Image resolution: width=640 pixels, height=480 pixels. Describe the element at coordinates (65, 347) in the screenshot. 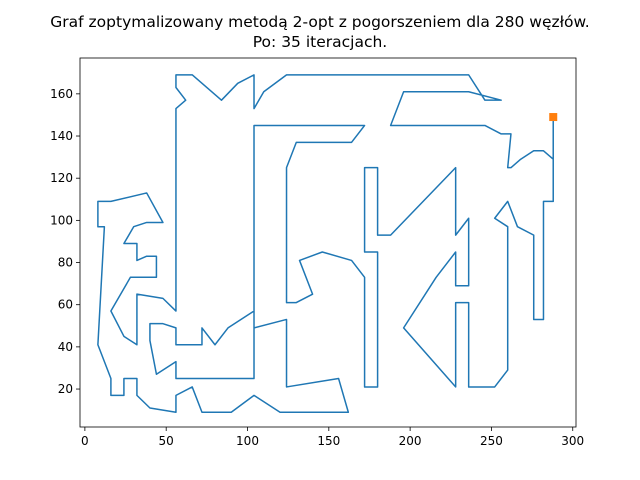

I see `y-tick-label: 40` at that location.